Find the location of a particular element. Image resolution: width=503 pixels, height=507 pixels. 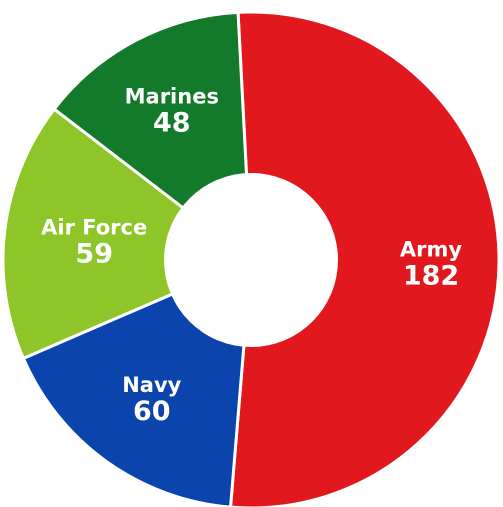

donut-hole is located at coordinates (251, 260).